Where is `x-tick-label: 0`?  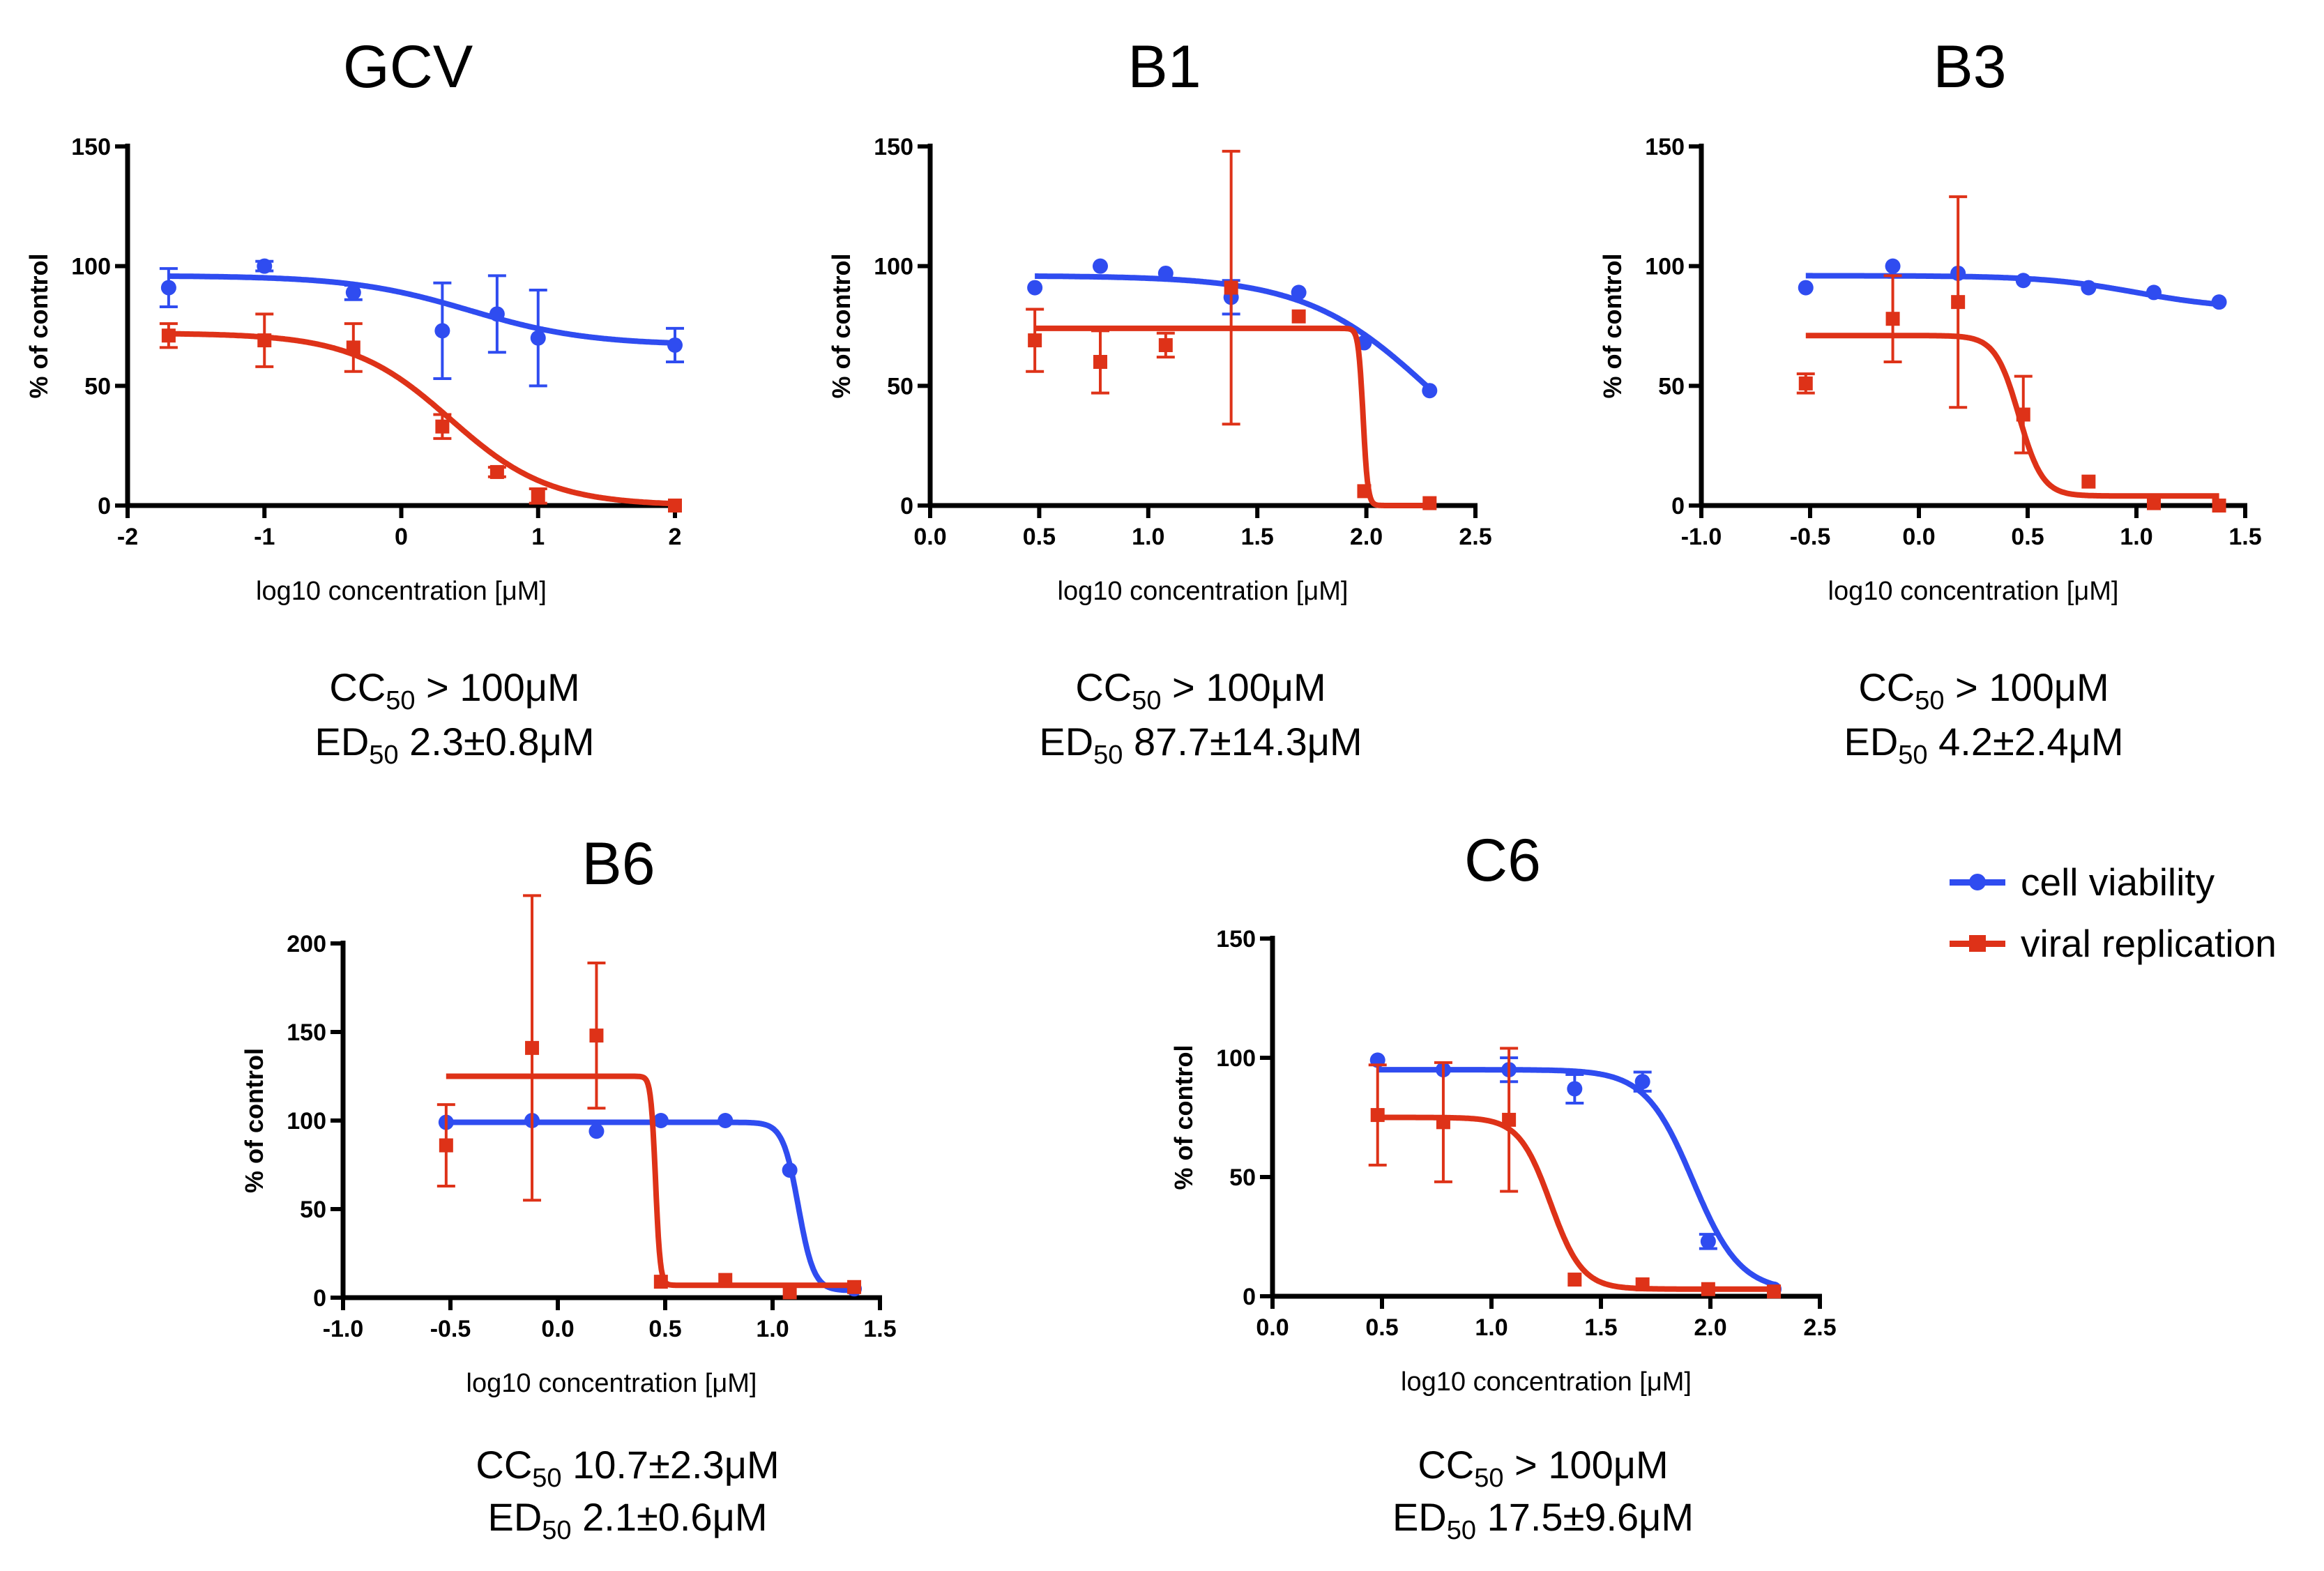 x-tick-label: 0 is located at coordinates (401, 537).